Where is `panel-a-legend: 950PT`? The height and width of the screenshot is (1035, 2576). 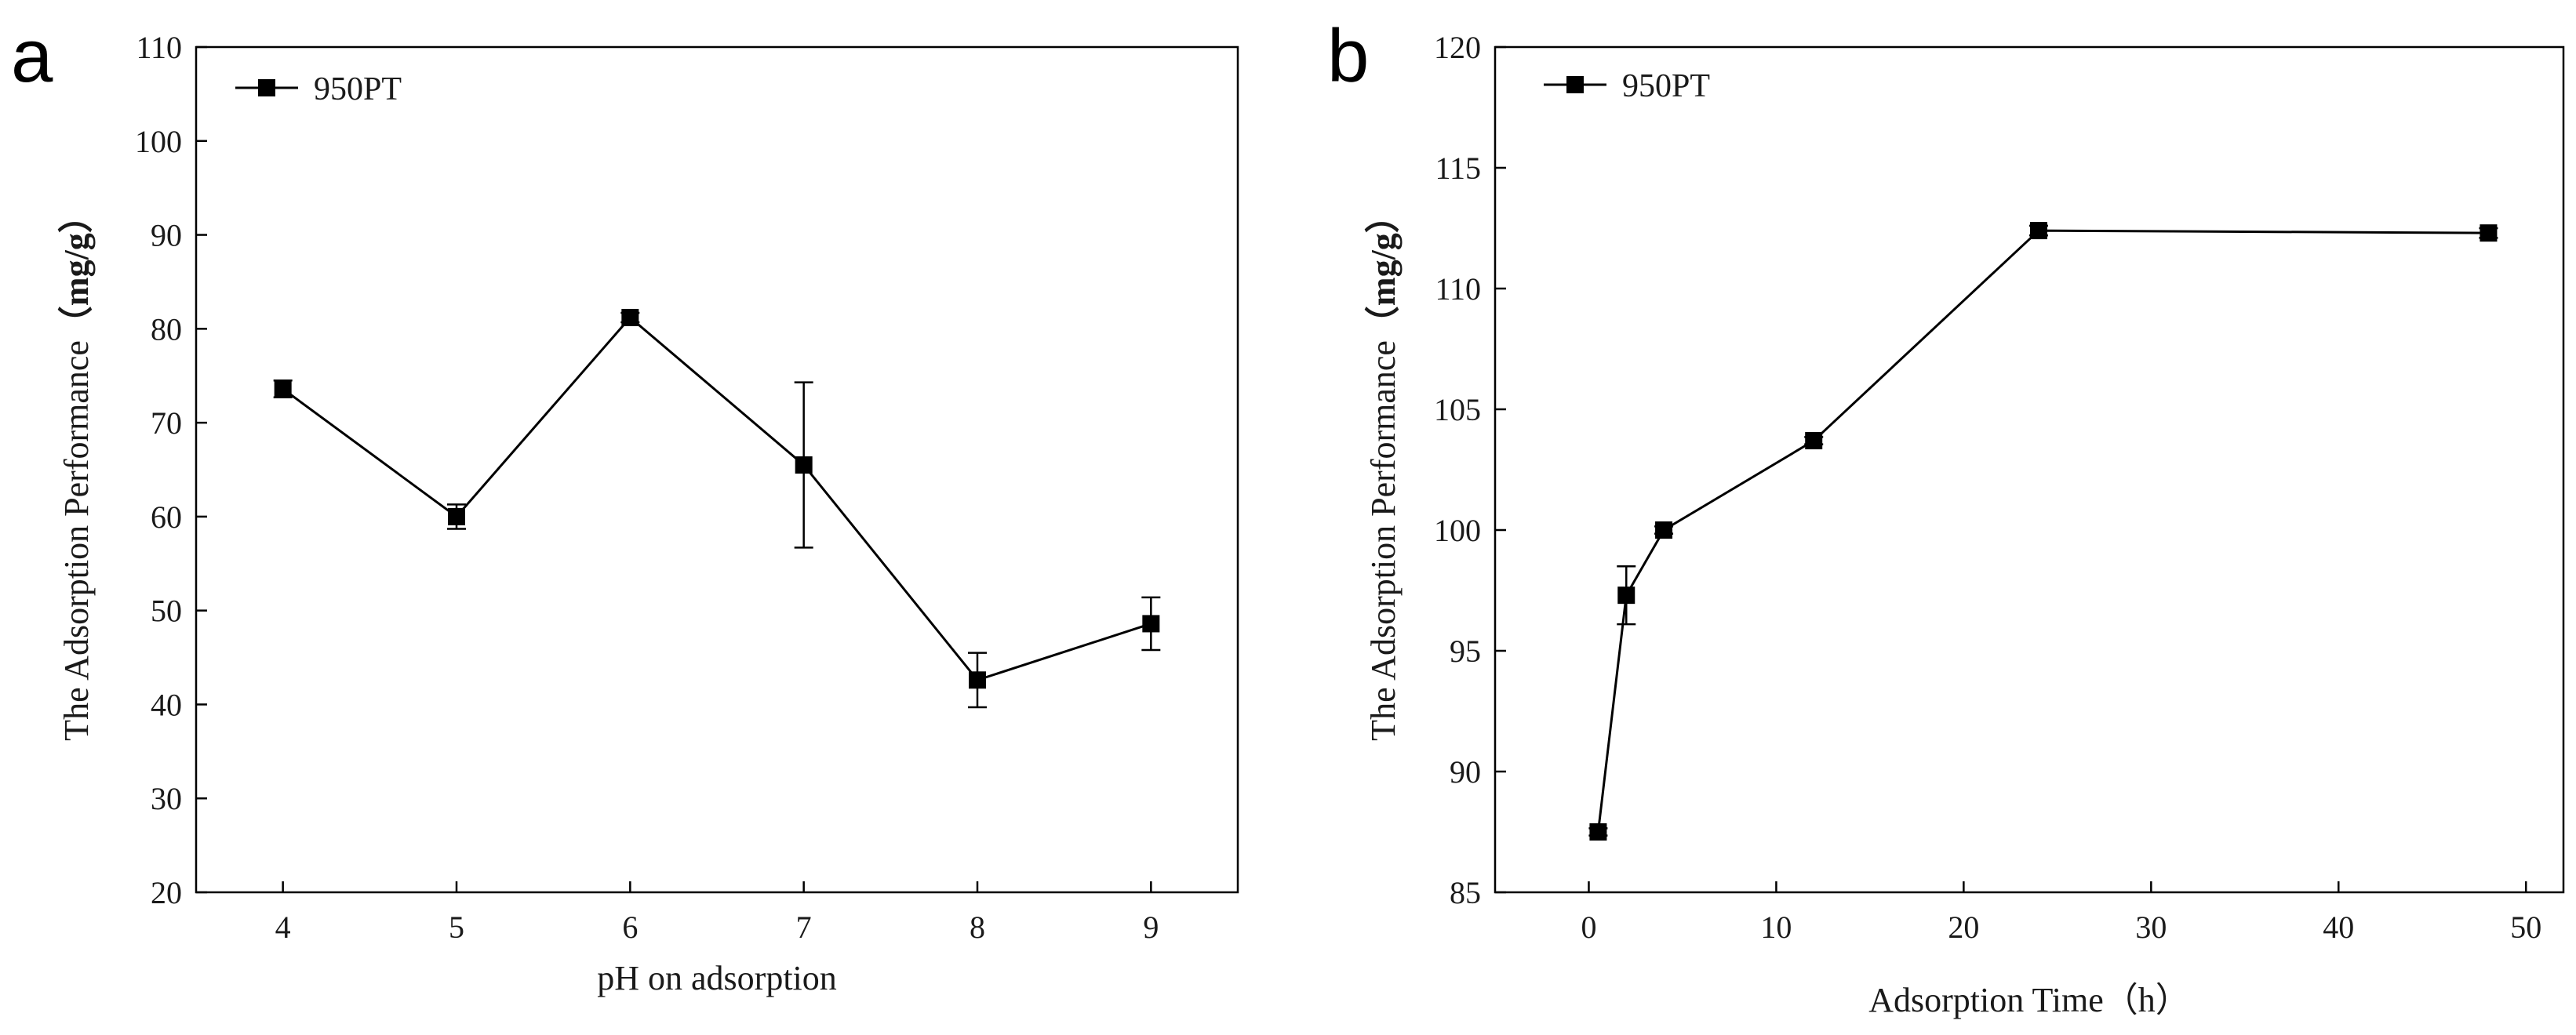 panel-a-legend: 950PT is located at coordinates (318, 89).